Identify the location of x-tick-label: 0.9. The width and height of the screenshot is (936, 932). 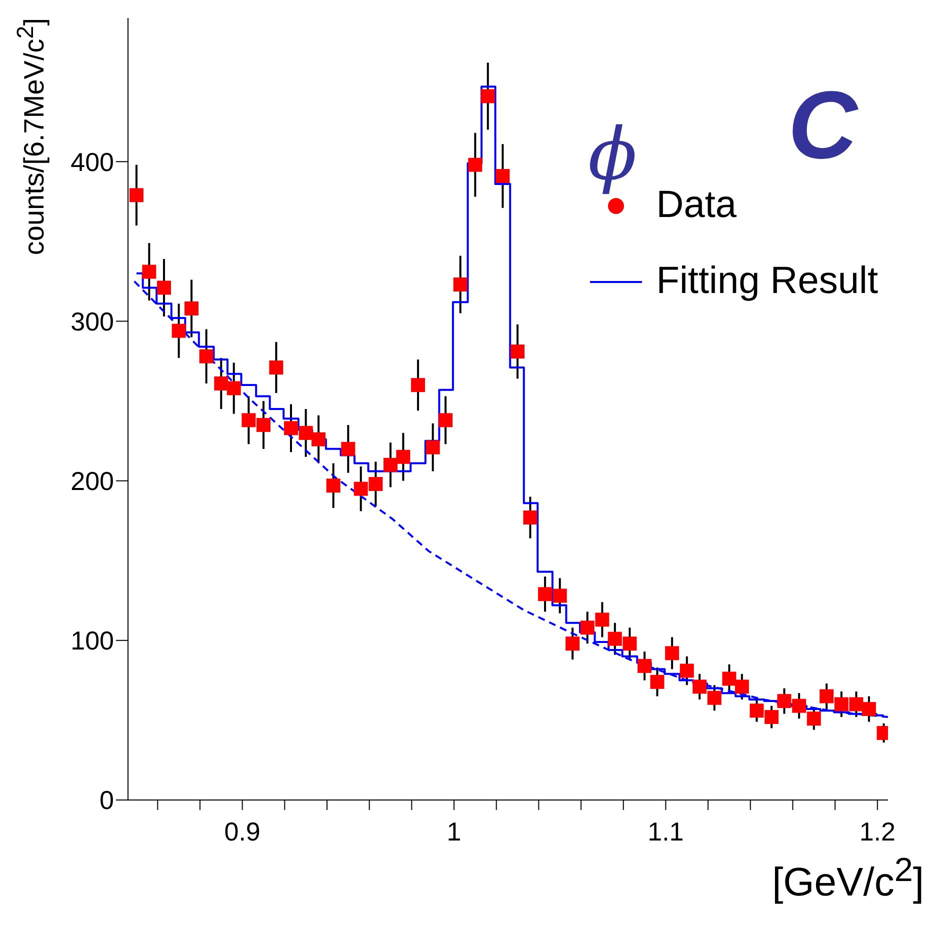
(242, 831).